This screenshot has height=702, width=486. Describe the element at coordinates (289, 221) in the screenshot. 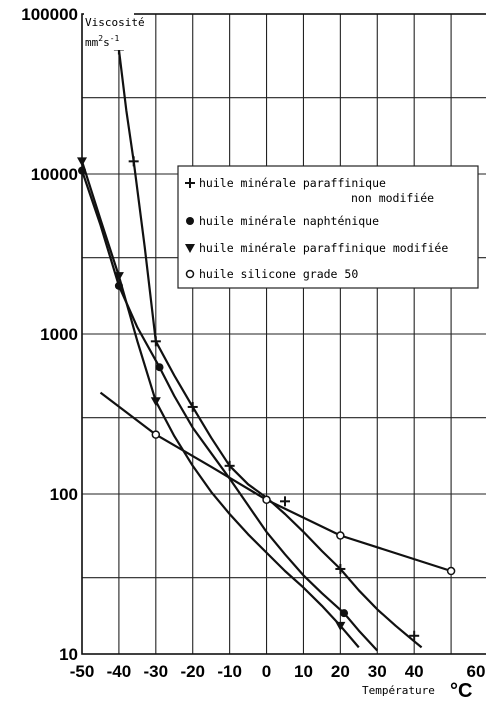

I see `legend-label-naphthenic: huile minérale naphténique` at that location.